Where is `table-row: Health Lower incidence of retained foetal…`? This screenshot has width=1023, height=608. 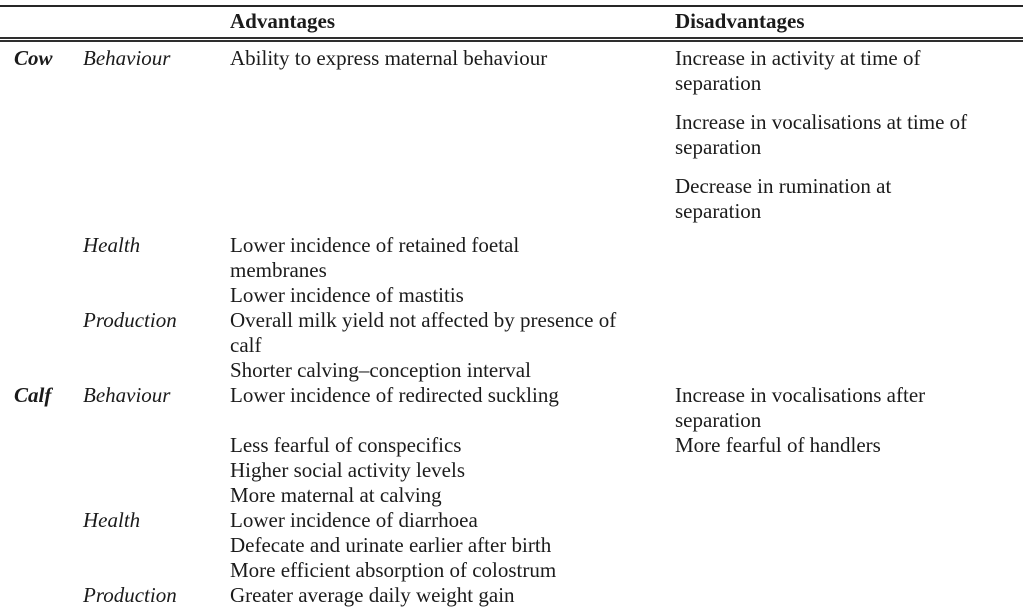
table-row: Health Lower incidence of retained foetal… is located at coordinates (511, 258).